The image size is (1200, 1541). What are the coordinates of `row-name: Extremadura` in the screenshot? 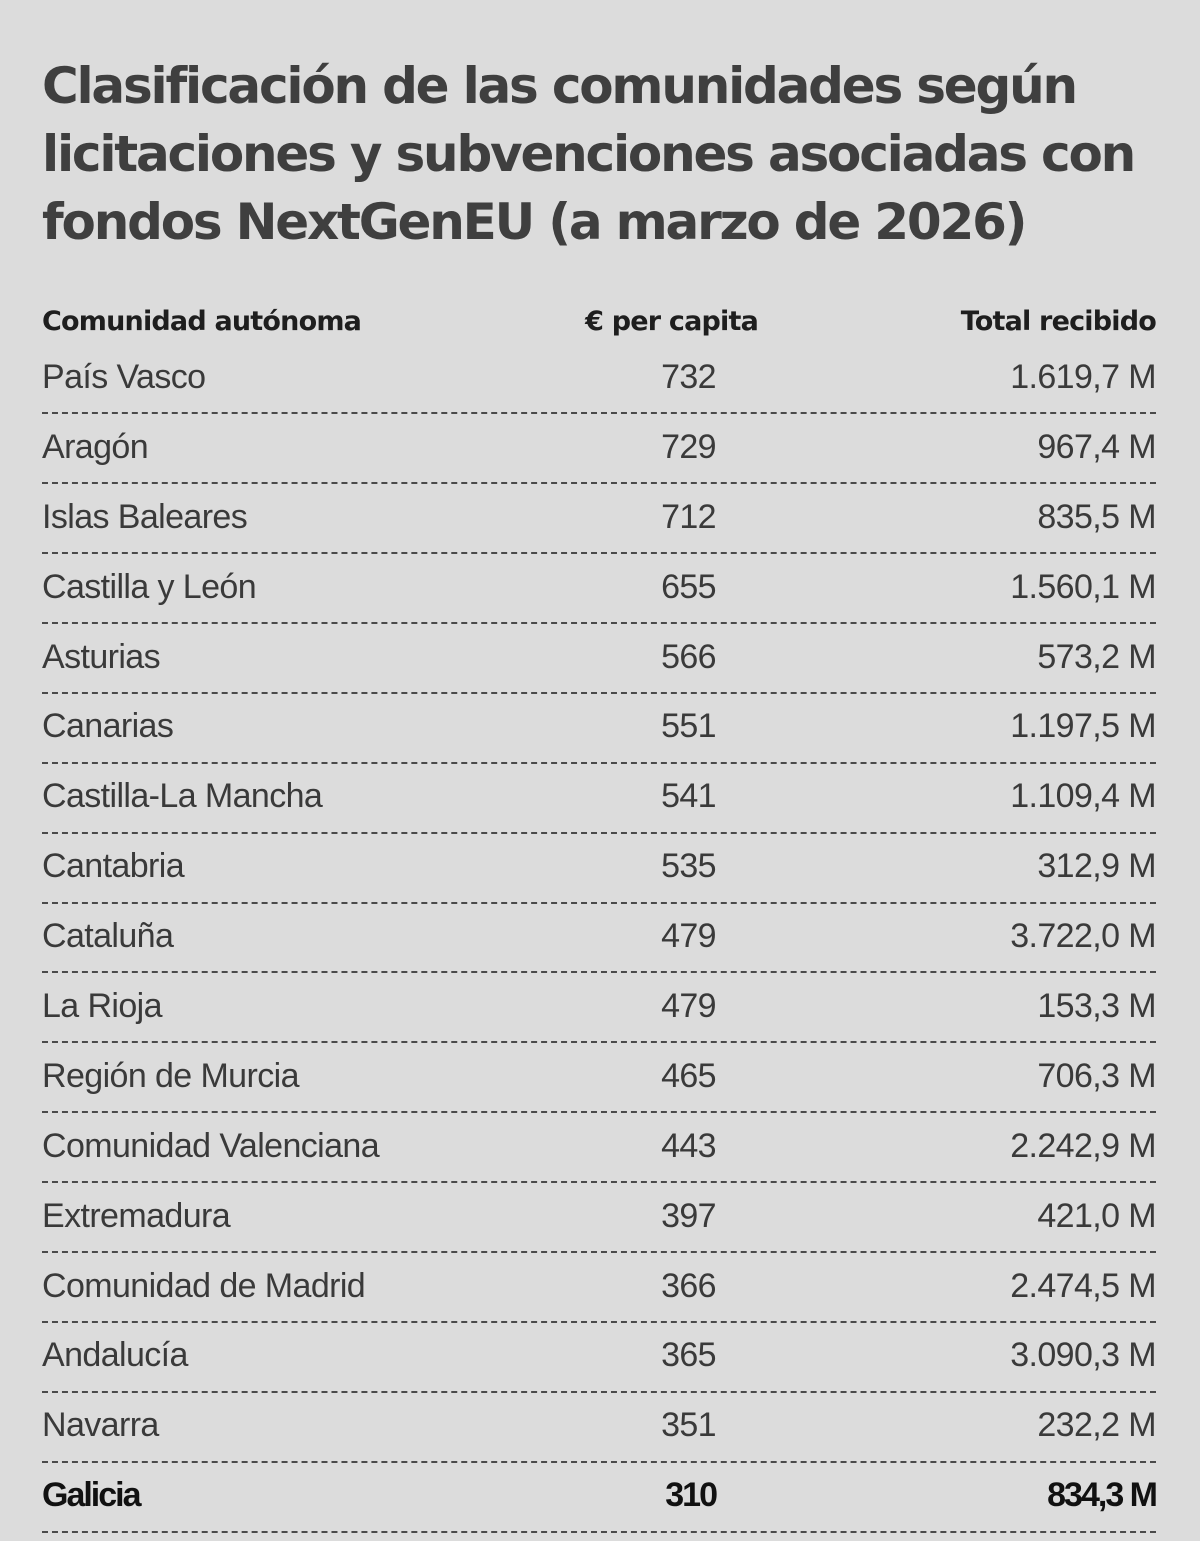 It's located at (136, 1215).